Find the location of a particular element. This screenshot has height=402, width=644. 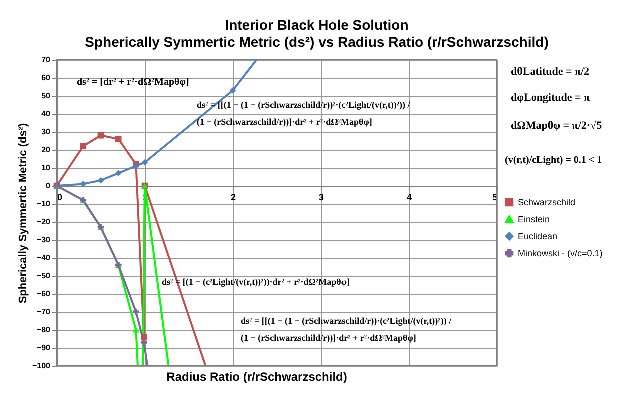

y-tick-label: −50 is located at coordinates (44, 276).